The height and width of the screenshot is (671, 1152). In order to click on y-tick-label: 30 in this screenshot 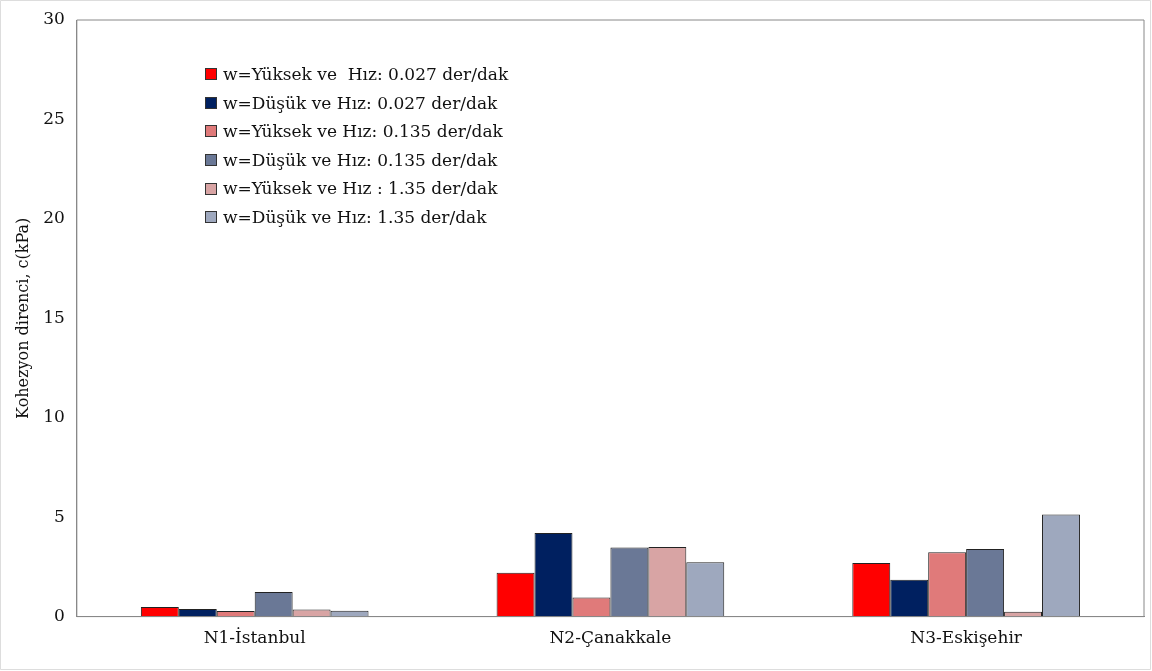, I will do `click(54, 18)`.